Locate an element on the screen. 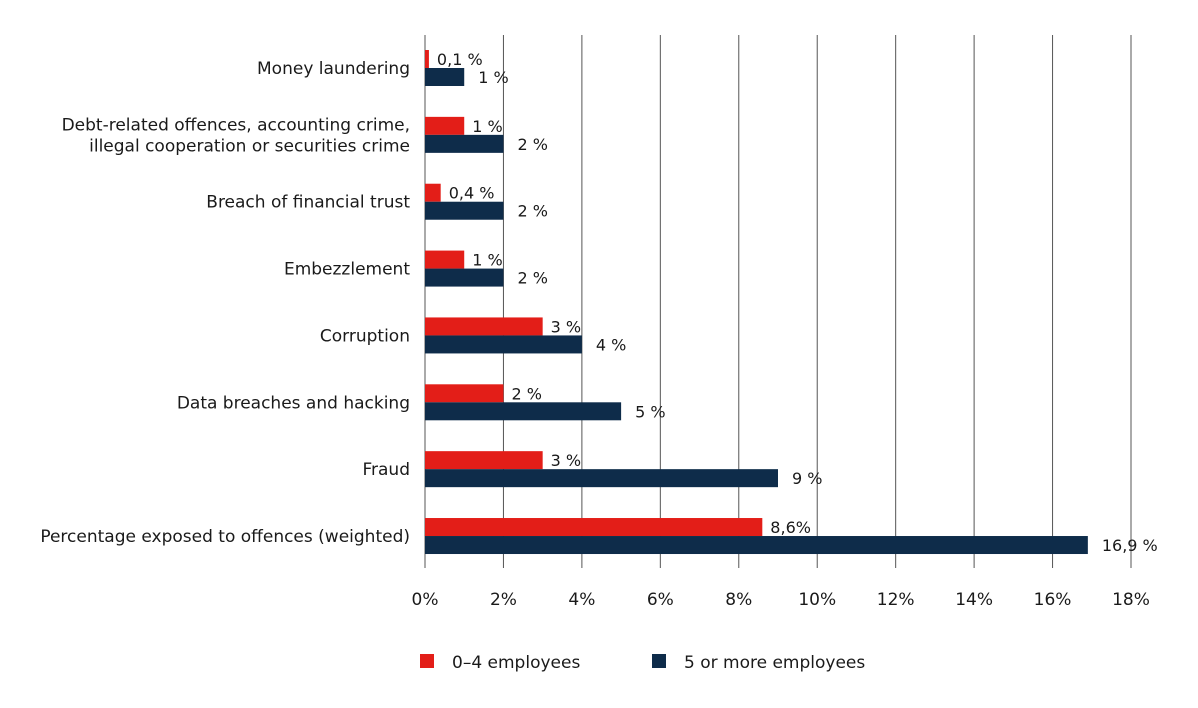 Image resolution: width=1198 pixels, height=708 pixels. data-label: 8,6% is located at coordinates (790, 527).